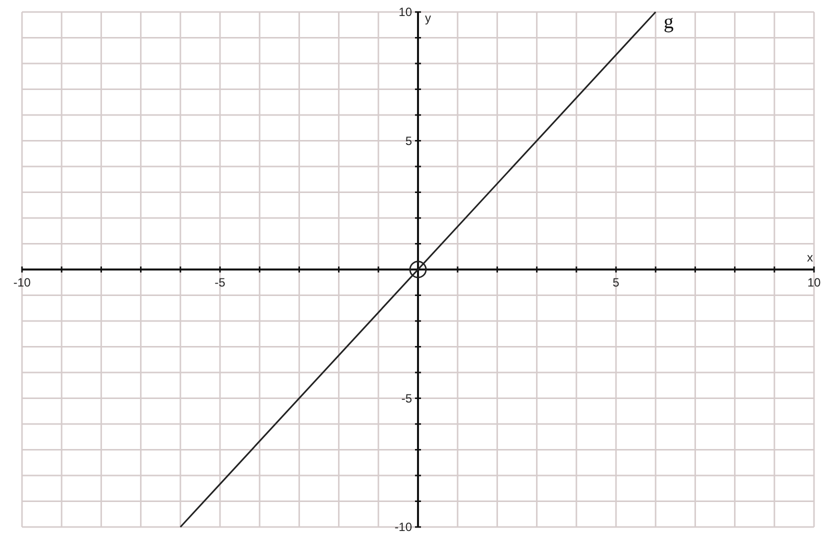 The height and width of the screenshot is (538, 834). What do you see at coordinates (406, 398) in the screenshot?
I see `y-tick-label: -5` at bounding box center [406, 398].